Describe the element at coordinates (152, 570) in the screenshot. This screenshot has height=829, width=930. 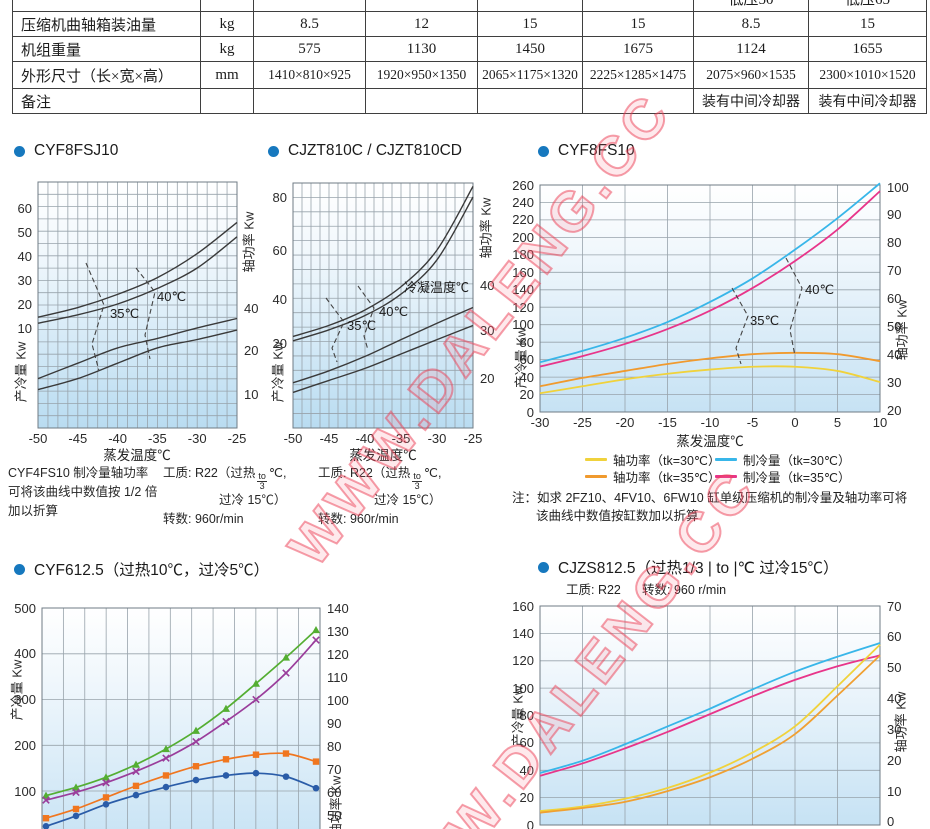
I see `section-title: CYF612.5（过热10℃，过冷5℃）` at that location.